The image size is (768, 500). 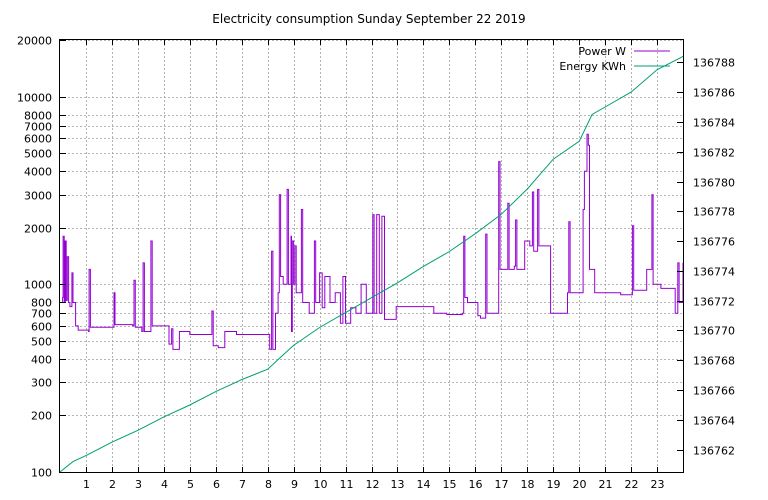 What do you see at coordinates (138, 484) in the screenshot?
I see `x-tick-label: 3` at bounding box center [138, 484].